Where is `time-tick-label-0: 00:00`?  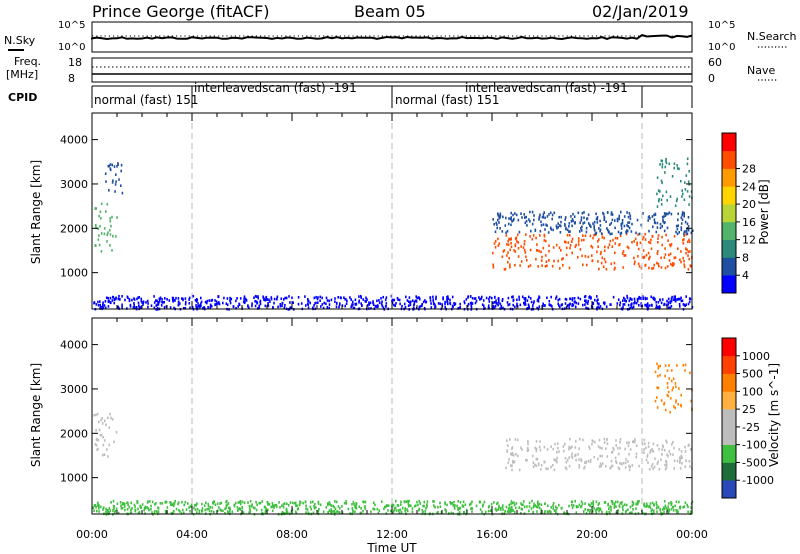
time-tick-label-0: 00:00 is located at coordinates (92, 534).